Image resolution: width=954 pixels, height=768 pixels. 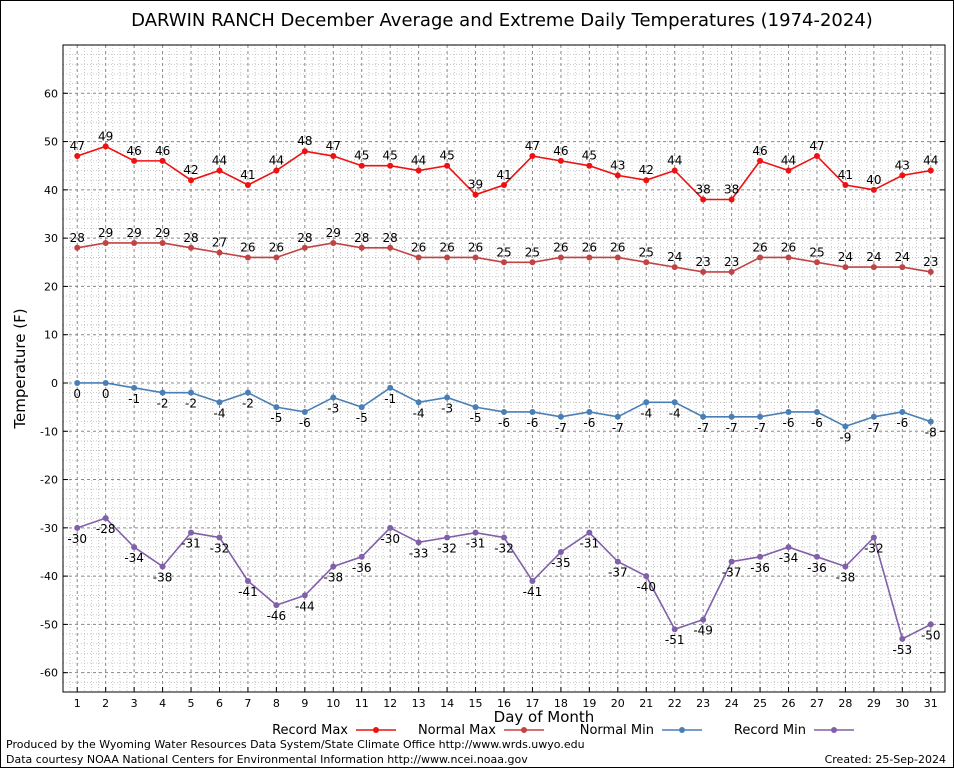 I want to click on y-tick-label: 0, so click(x=54, y=383).